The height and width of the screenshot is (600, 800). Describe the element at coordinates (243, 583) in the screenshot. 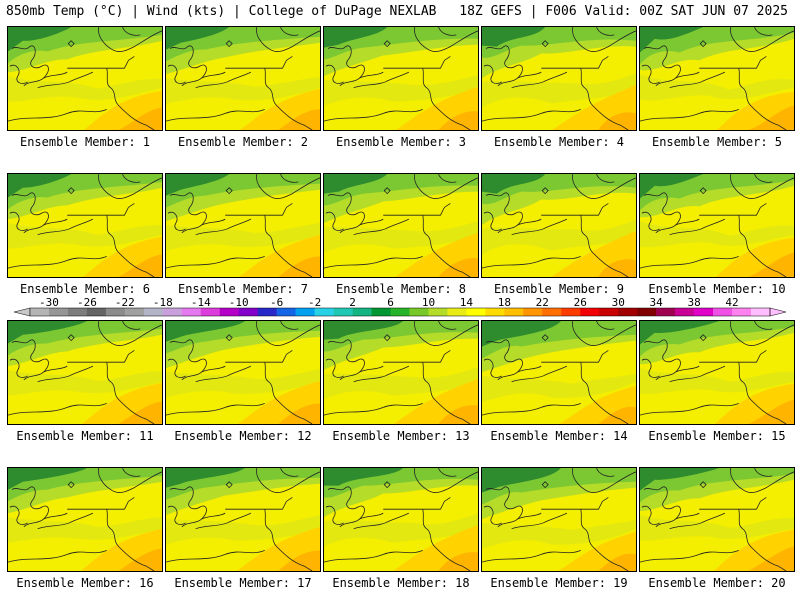

I see `panel-label: Ensemble Member: 17` at that location.